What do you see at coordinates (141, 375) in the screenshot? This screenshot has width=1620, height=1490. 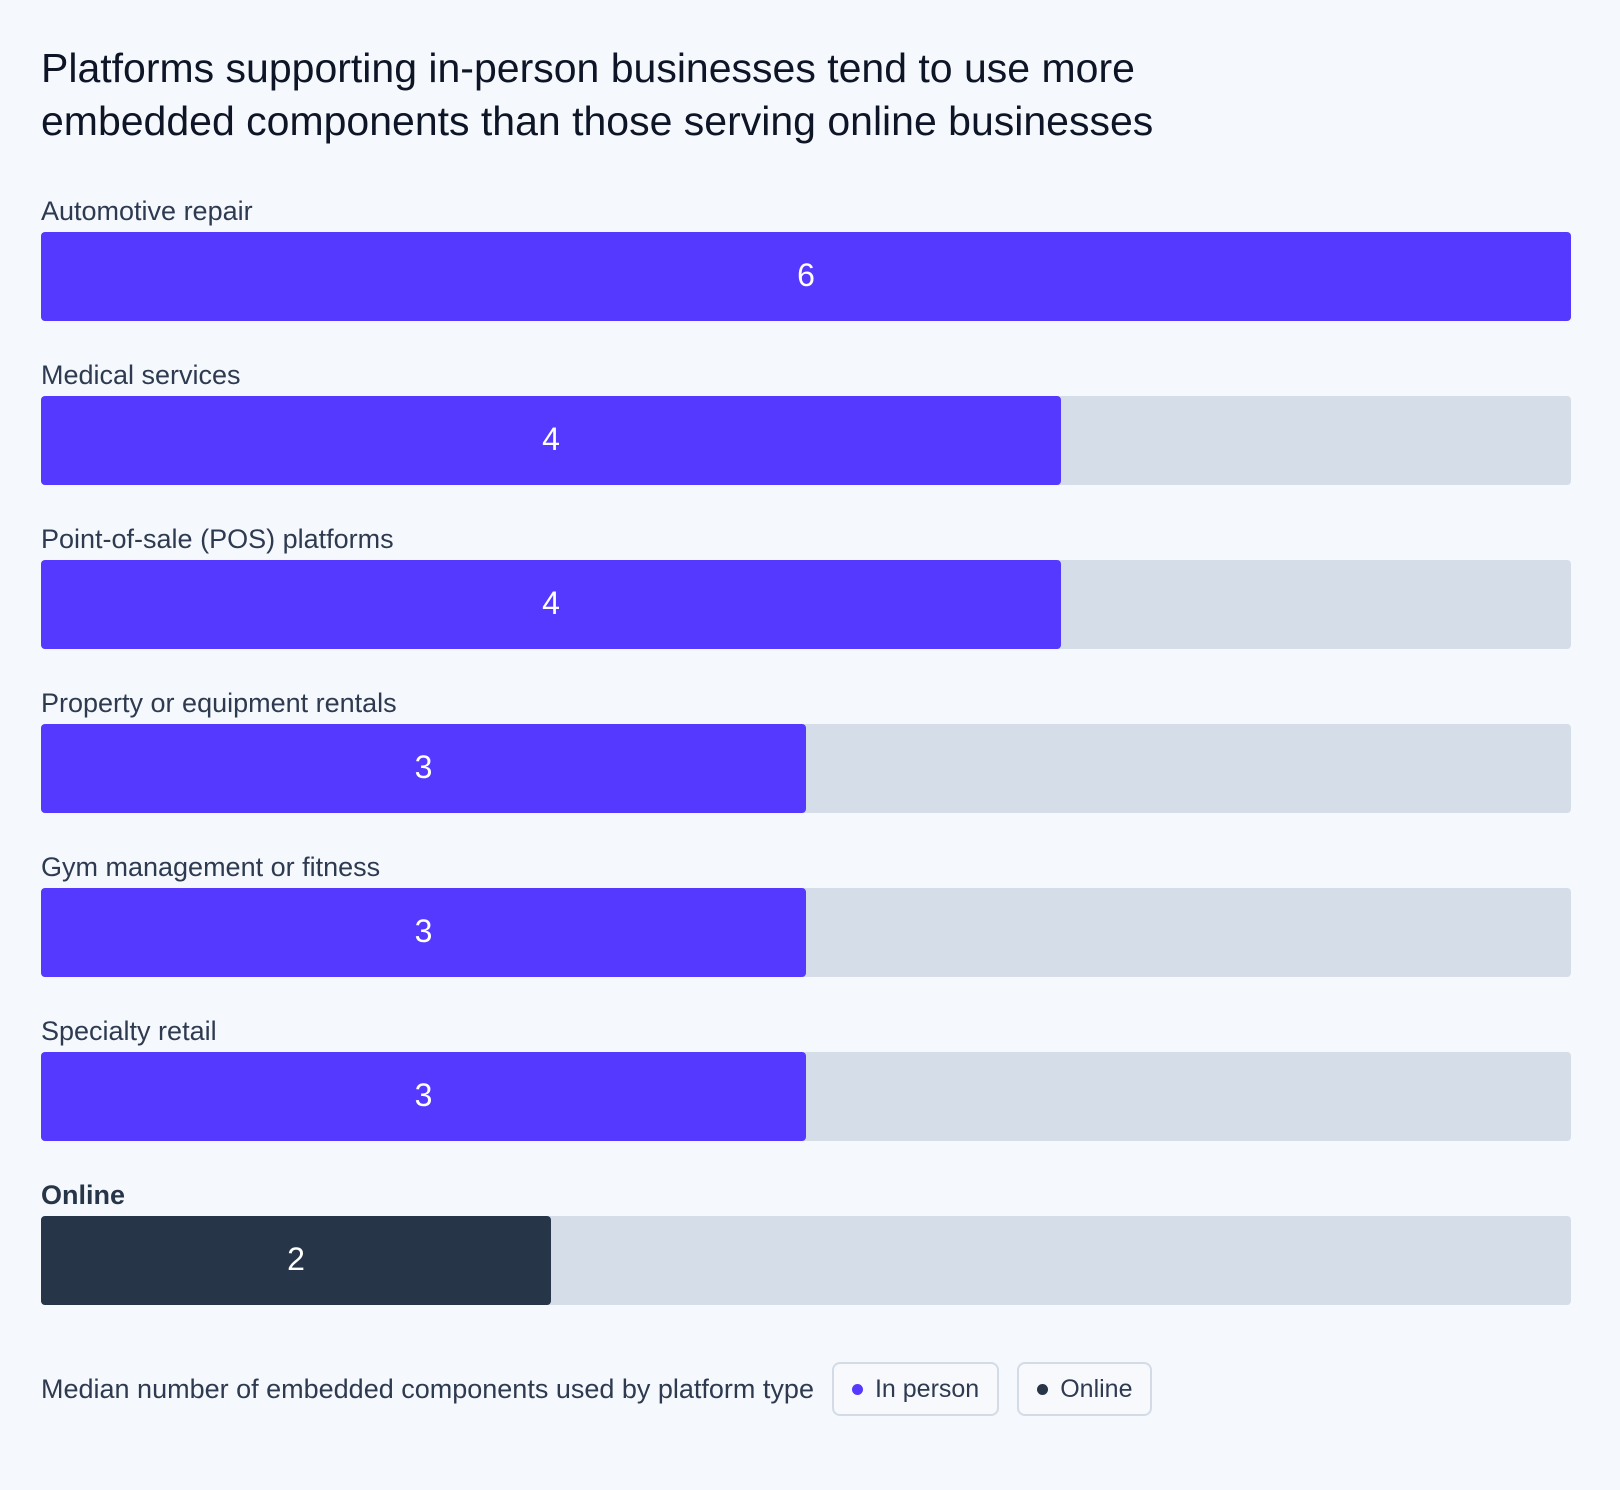 I see `category-label: Medical services` at bounding box center [141, 375].